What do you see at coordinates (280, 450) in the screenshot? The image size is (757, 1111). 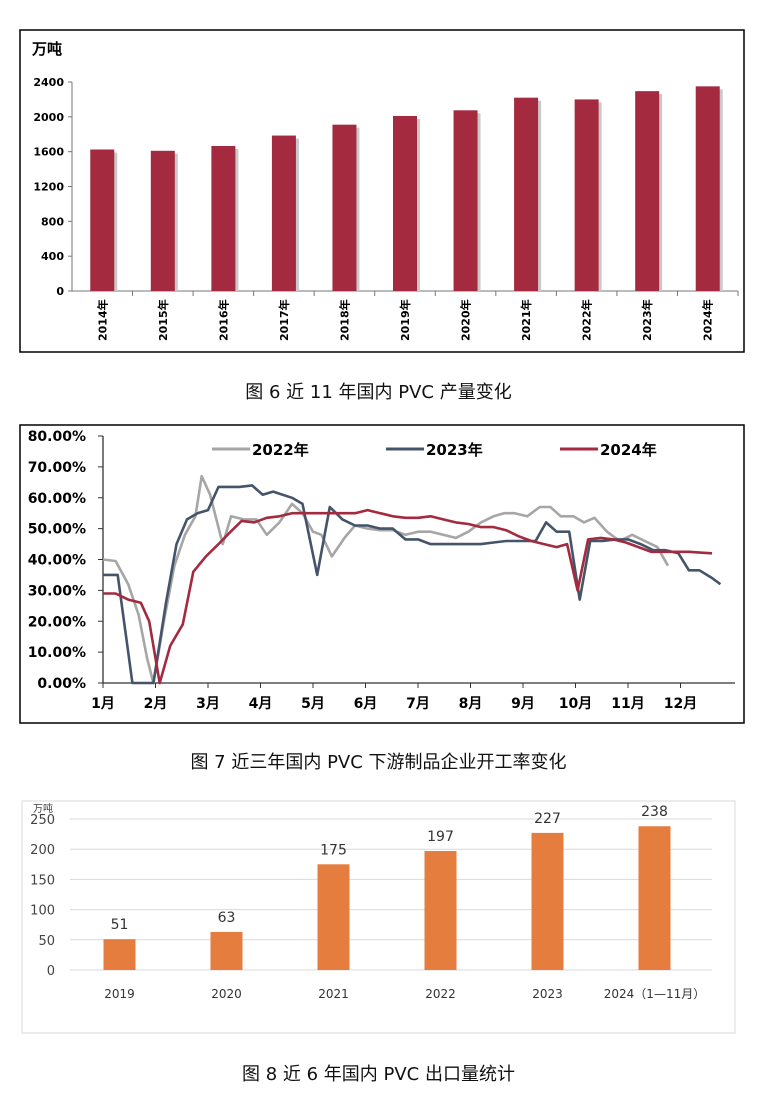 I see `legend-label: 2022年` at bounding box center [280, 450].